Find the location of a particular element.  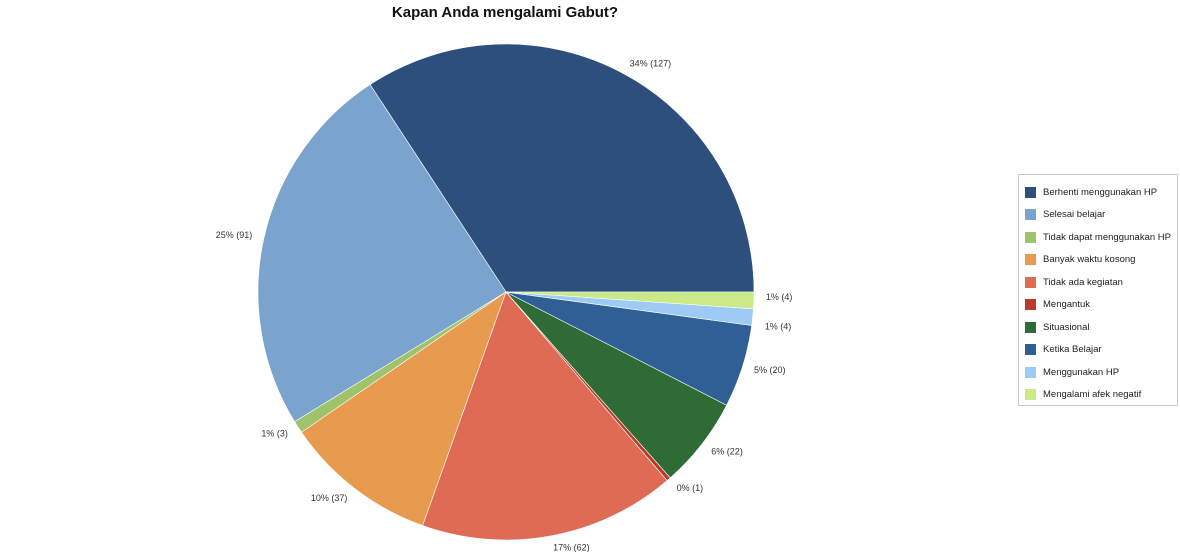

legend-item-9: Mengalami afek negatif is located at coordinates (1101, 395).